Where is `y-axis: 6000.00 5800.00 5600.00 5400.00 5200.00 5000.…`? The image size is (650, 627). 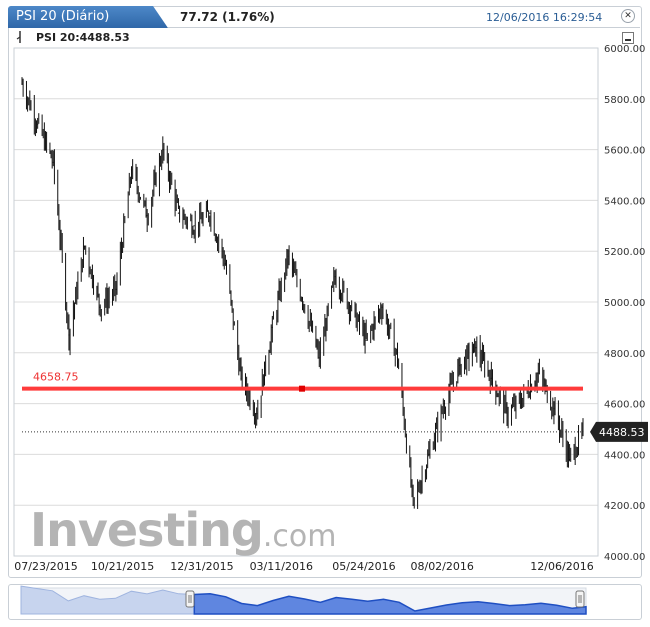 y-axis: 6000.00 5800.00 5600.00 5400.00 5200.00 5000.… is located at coordinates (624, 303).